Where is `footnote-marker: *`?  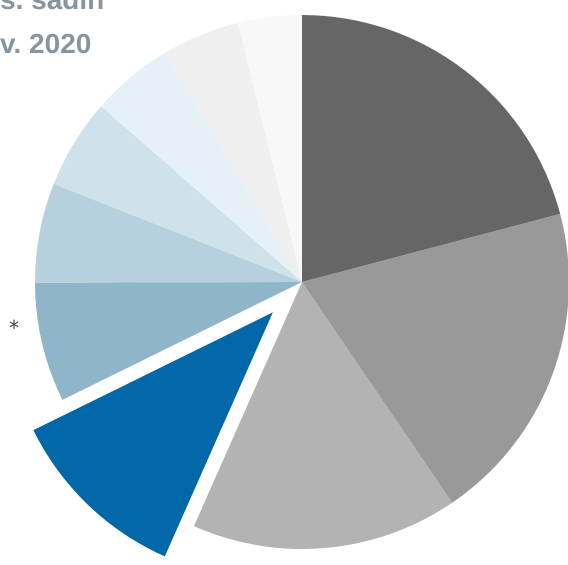 footnote-marker: * is located at coordinates (14, 328).